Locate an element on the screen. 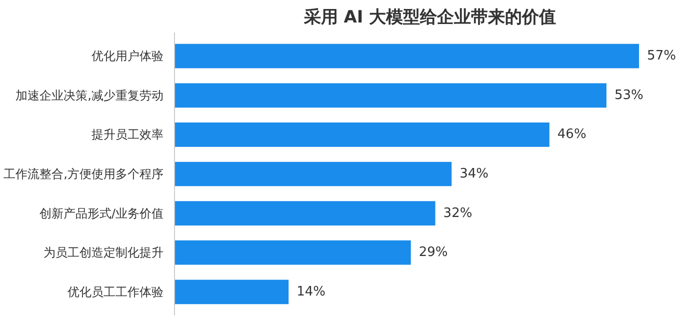 This screenshot has width=692, height=323. data-label: 32% is located at coordinates (457, 213).